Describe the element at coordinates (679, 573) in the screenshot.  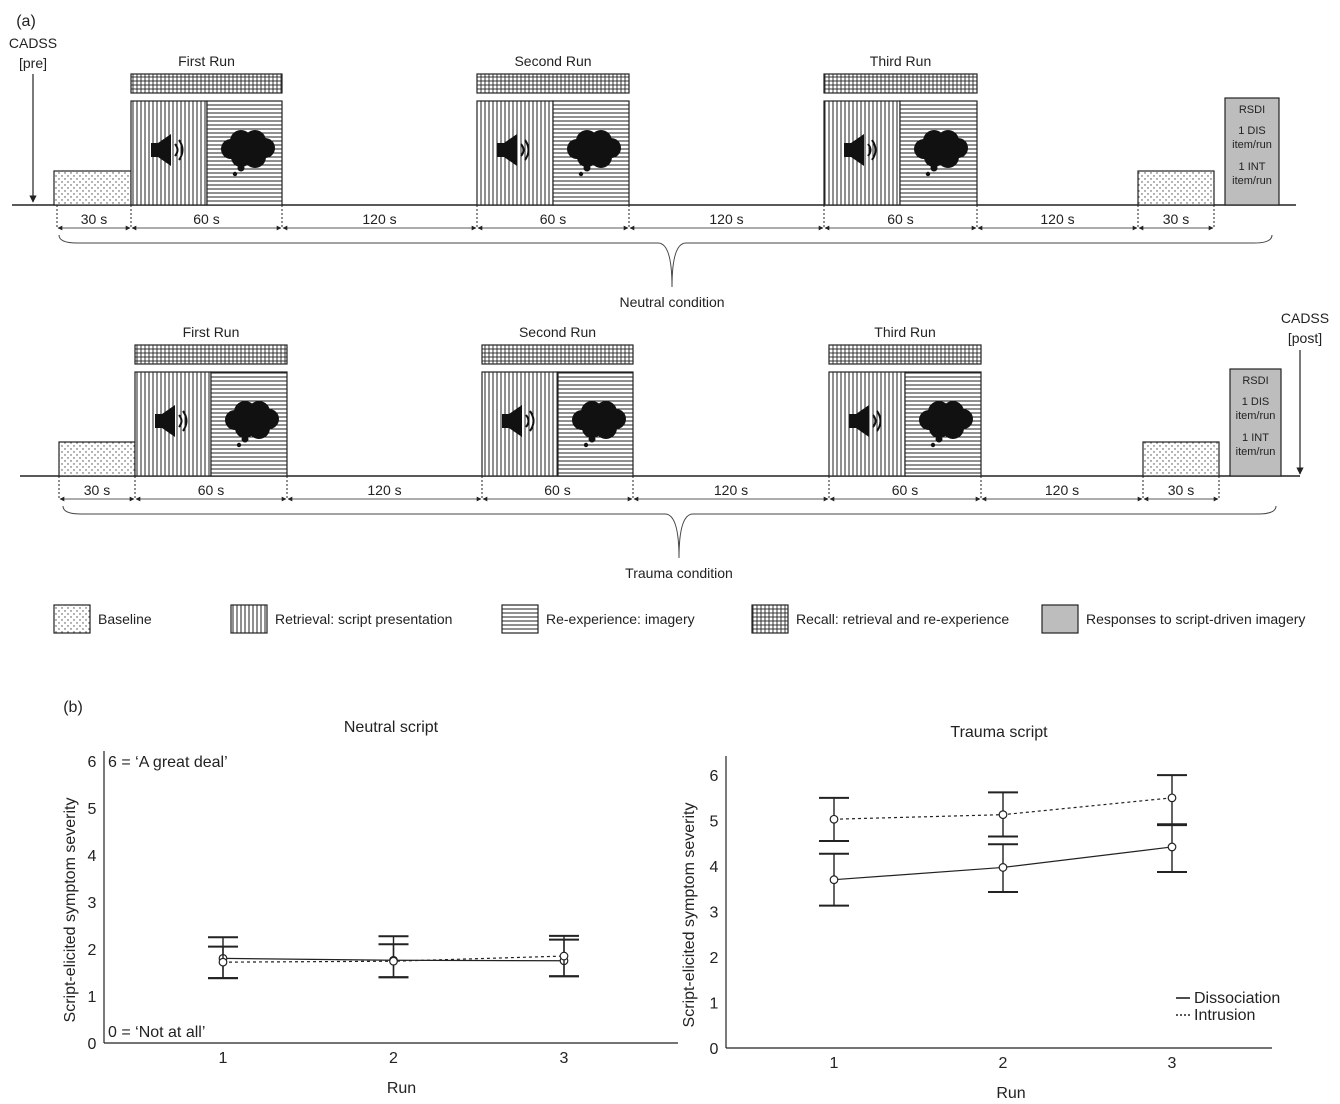
I see `condition-label: Trauma condition` at that location.